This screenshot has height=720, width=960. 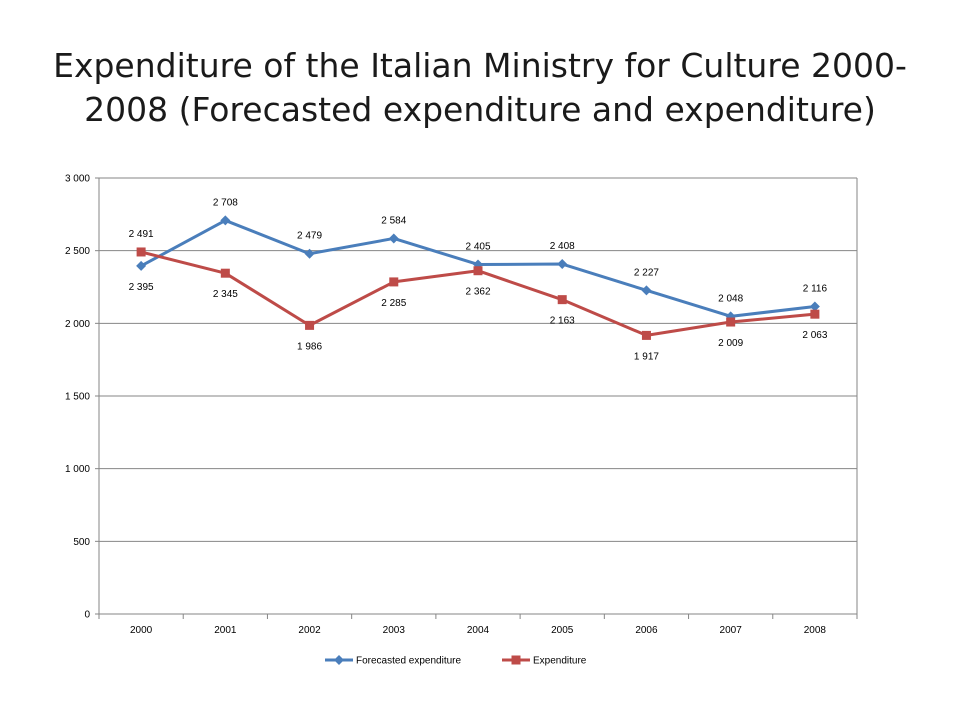 What do you see at coordinates (77, 251) in the screenshot?
I see `y-tick-label: 2 500` at bounding box center [77, 251].